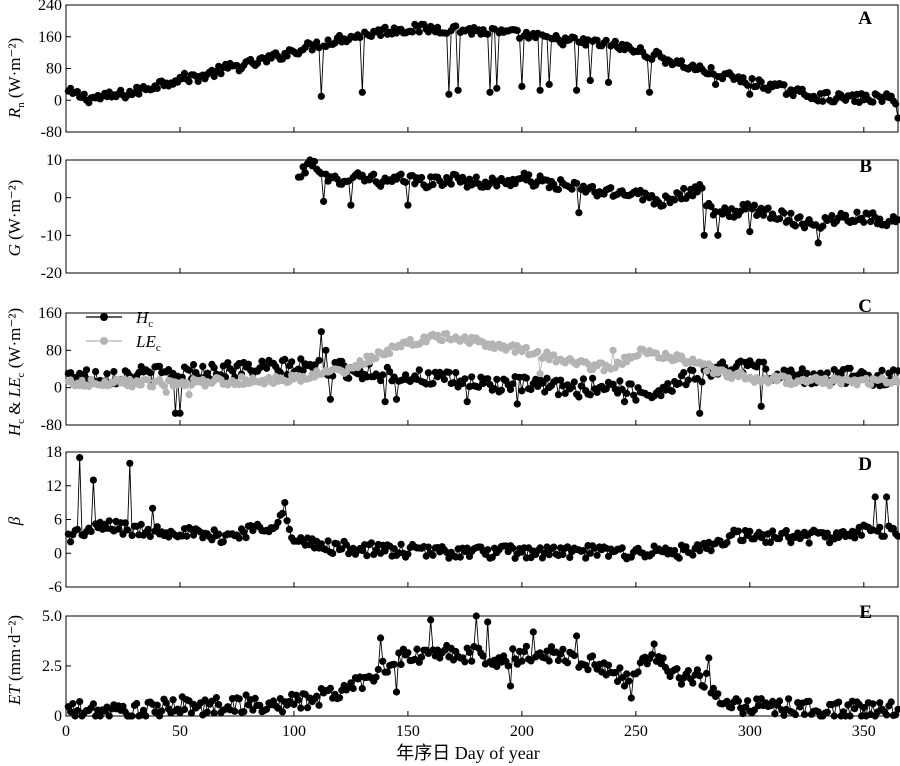 The height and width of the screenshot is (766, 900). What do you see at coordinates (522, 731) in the screenshot?
I see `x-tick-label: 200` at bounding box center [522, 731].